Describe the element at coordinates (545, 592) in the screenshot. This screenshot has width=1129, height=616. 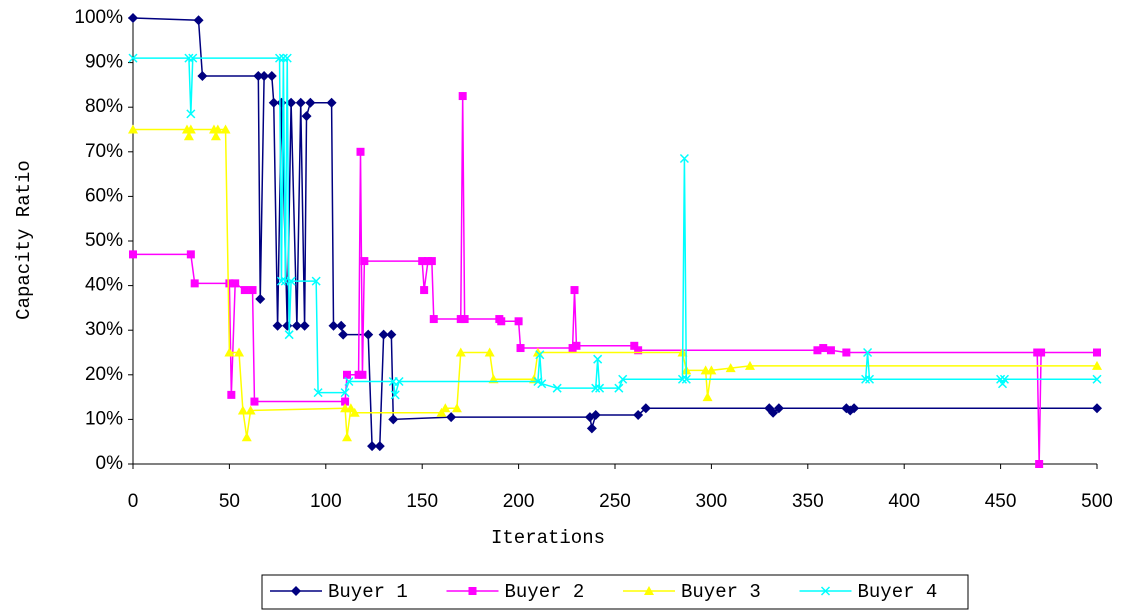
I see `legend-label: Buyer 2` at that location.